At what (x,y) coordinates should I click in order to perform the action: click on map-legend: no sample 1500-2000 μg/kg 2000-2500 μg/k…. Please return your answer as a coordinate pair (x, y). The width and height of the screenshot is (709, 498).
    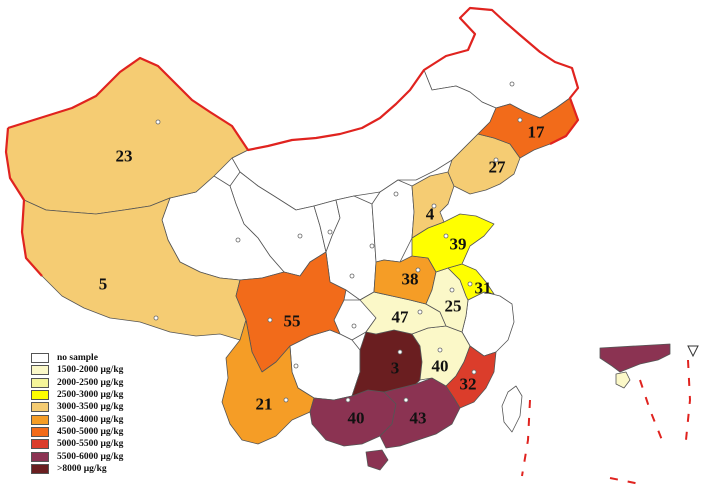
    Looking at the image, I should click on (126, 413).